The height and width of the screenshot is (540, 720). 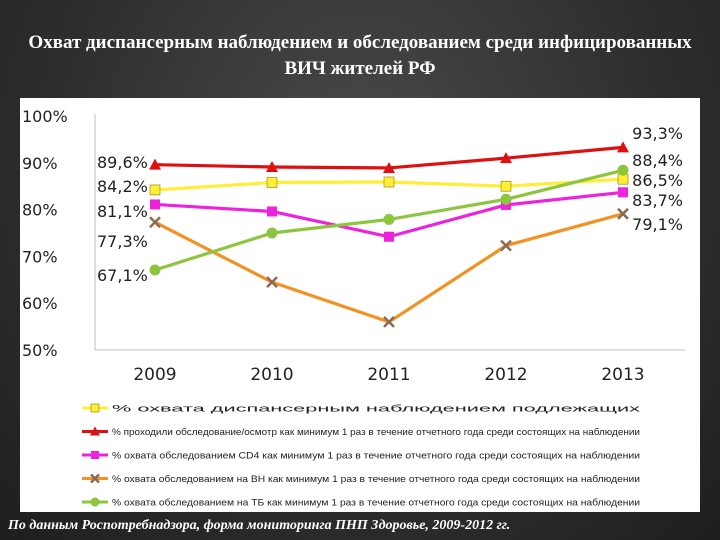 I want to click on data-label: 77,3%, so click(x=122, y=241).